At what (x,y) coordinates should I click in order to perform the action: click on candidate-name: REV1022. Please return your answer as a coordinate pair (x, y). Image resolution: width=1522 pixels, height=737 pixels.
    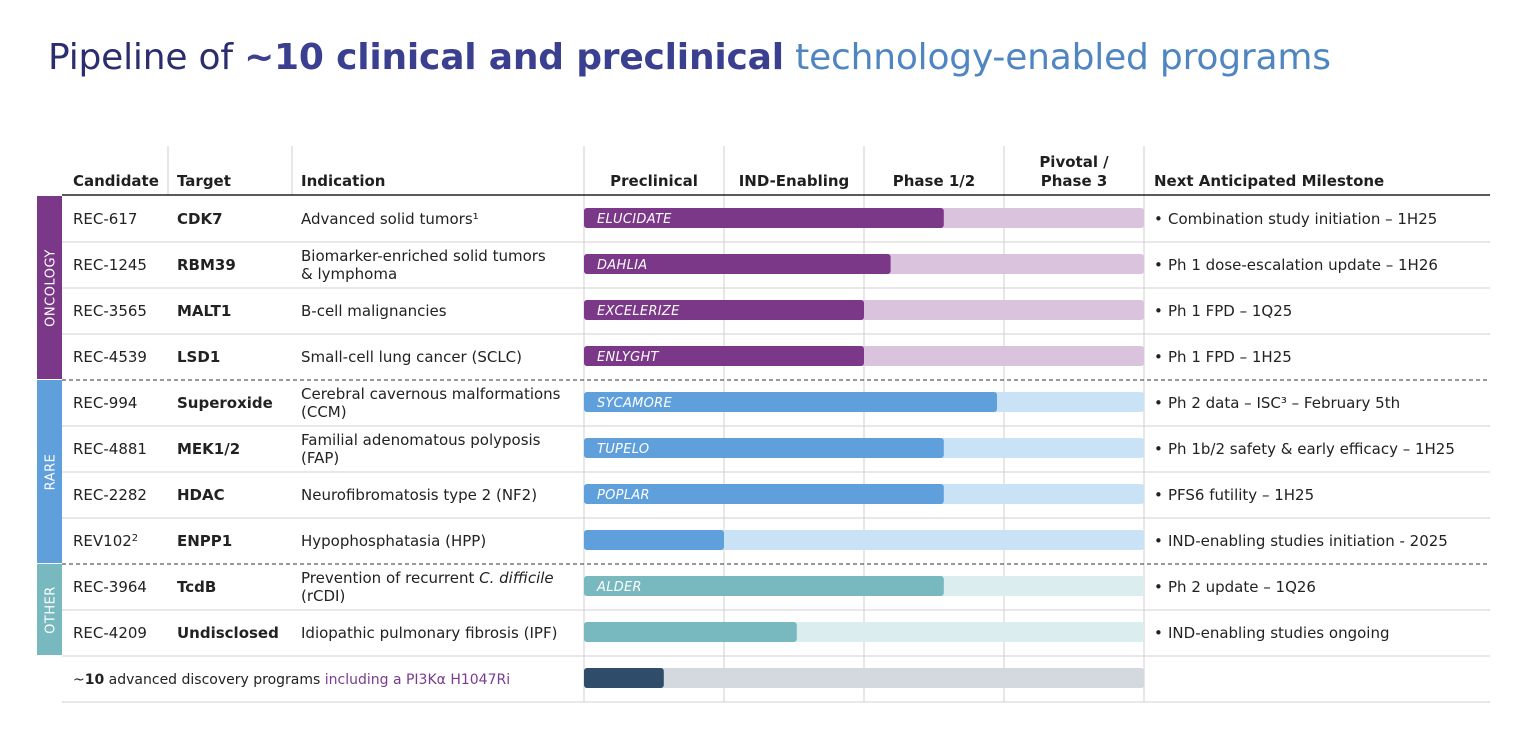
    Looking at the image, I should click on (105, 541).